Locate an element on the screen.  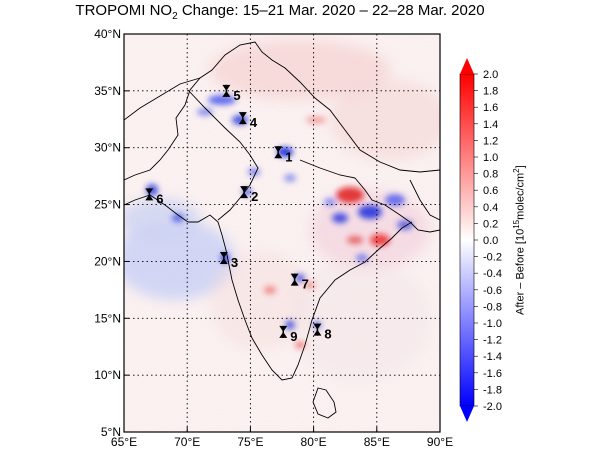
city-marker-8: 8 is located at coordinates (322, 332).